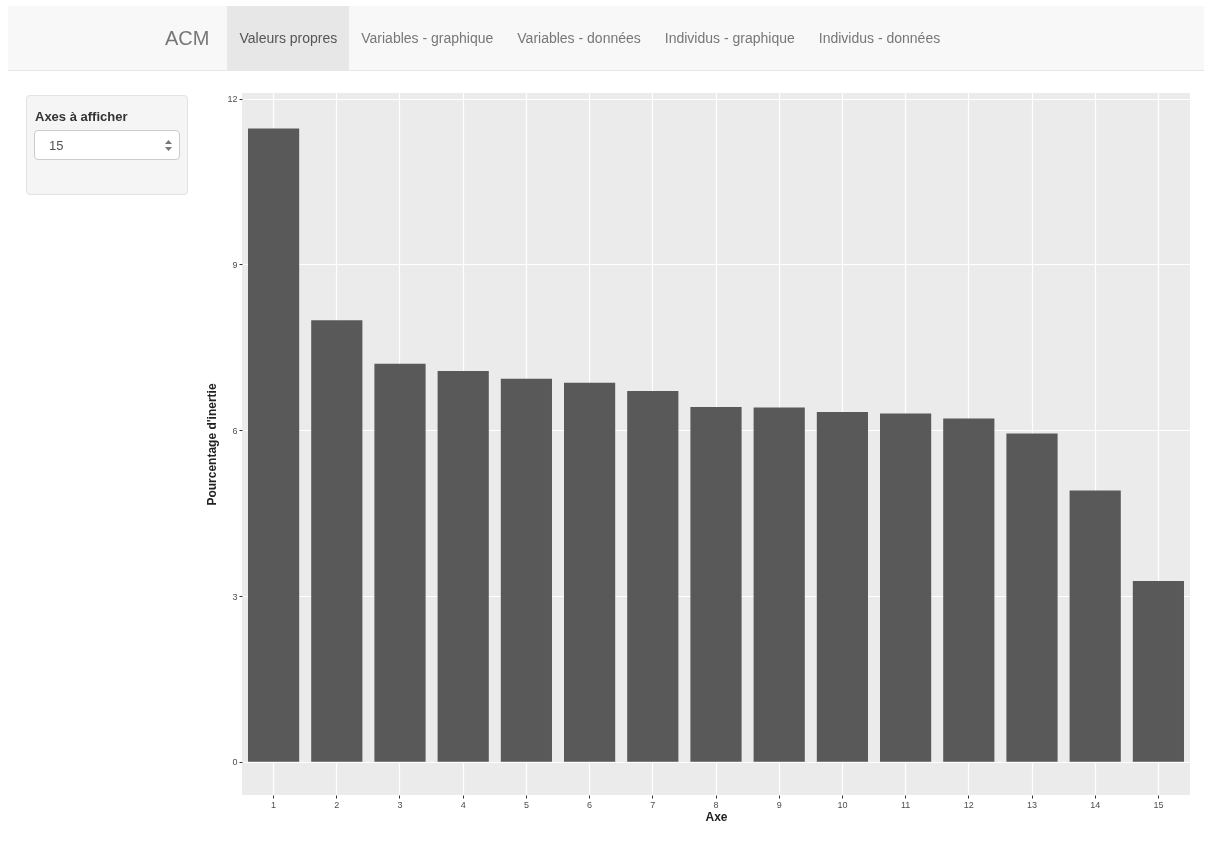 The height and width of the screenshot is (841, 1212). What do you see at coordinates (968, 804) in the screenshot?
I see `x-tick-label: 12` at bounding box center [968, 804].